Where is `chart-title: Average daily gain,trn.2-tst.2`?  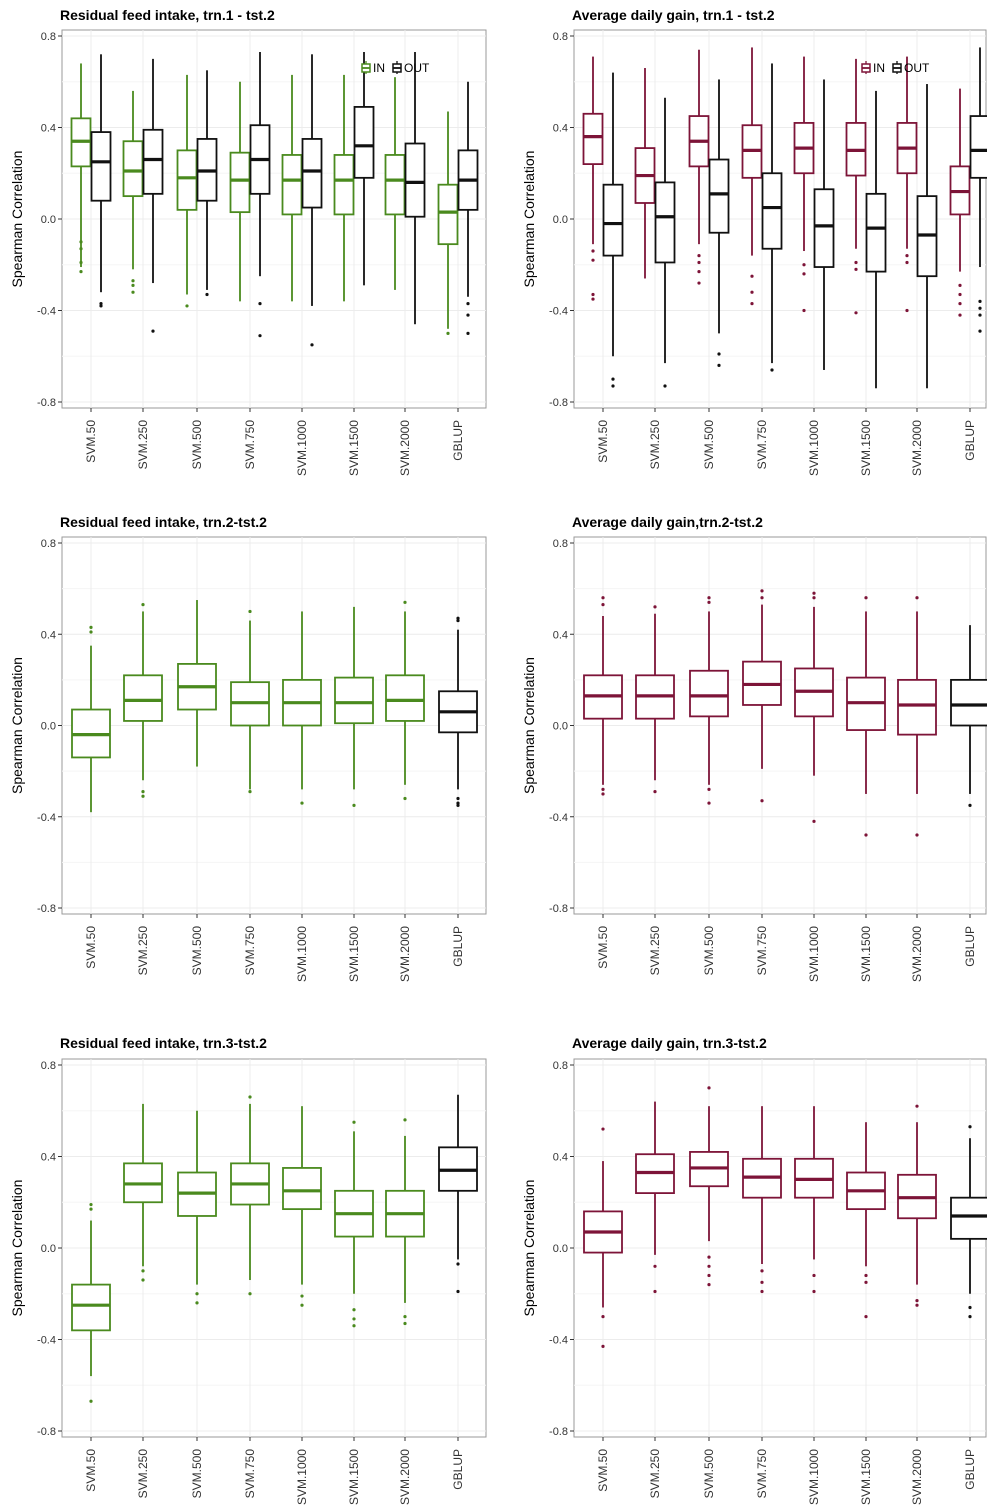 chart-title: Average daily gain,trn.2-tst.2 is located at coordinates (667, 522).